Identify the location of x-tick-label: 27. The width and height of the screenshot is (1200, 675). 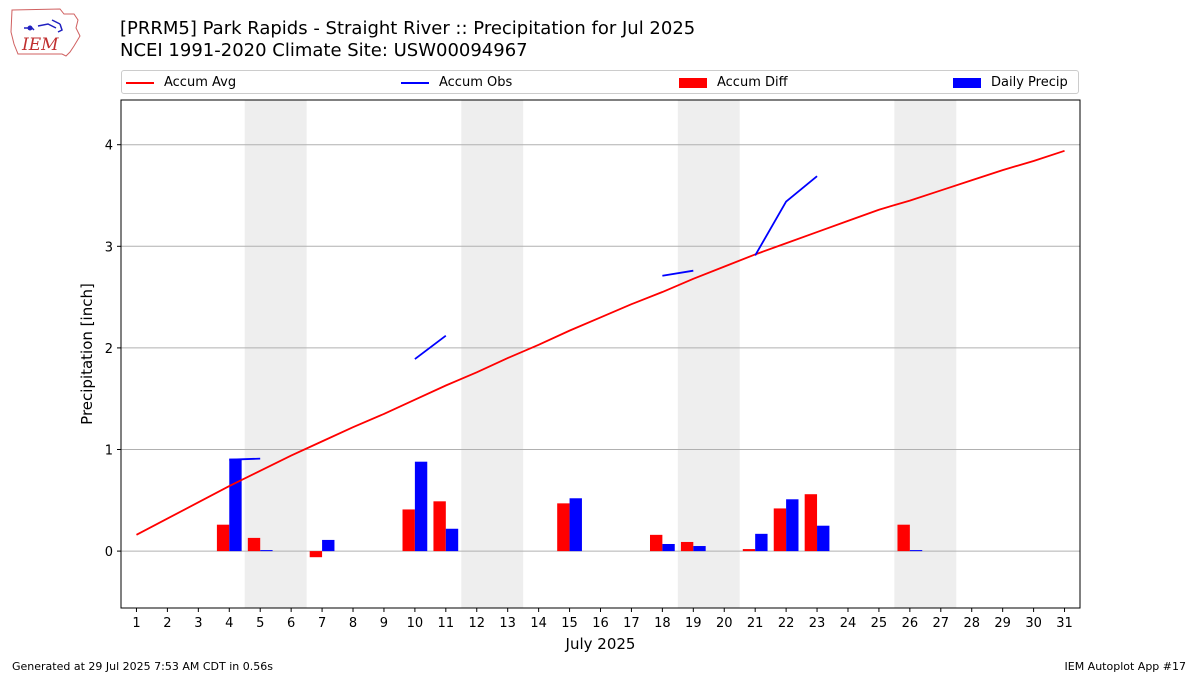
(941, 623).